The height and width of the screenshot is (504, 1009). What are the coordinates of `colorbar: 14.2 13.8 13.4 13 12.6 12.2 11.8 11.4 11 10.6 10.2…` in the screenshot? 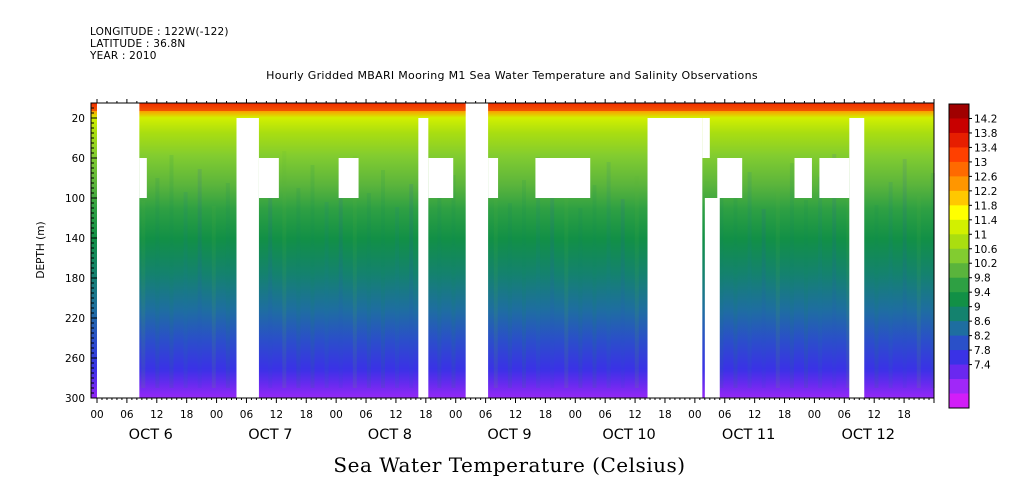 It's located at (973, 256).